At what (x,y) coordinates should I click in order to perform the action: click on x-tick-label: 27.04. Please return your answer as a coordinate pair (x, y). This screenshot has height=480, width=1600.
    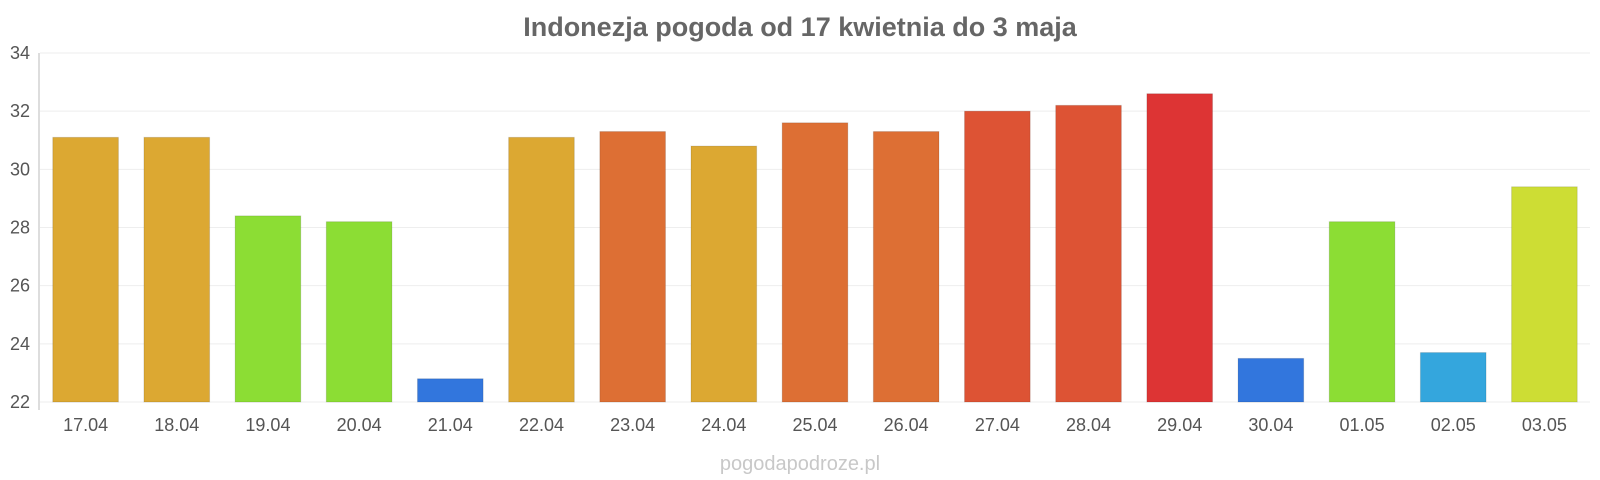
    Looking at the image, I should click on (997, 425).